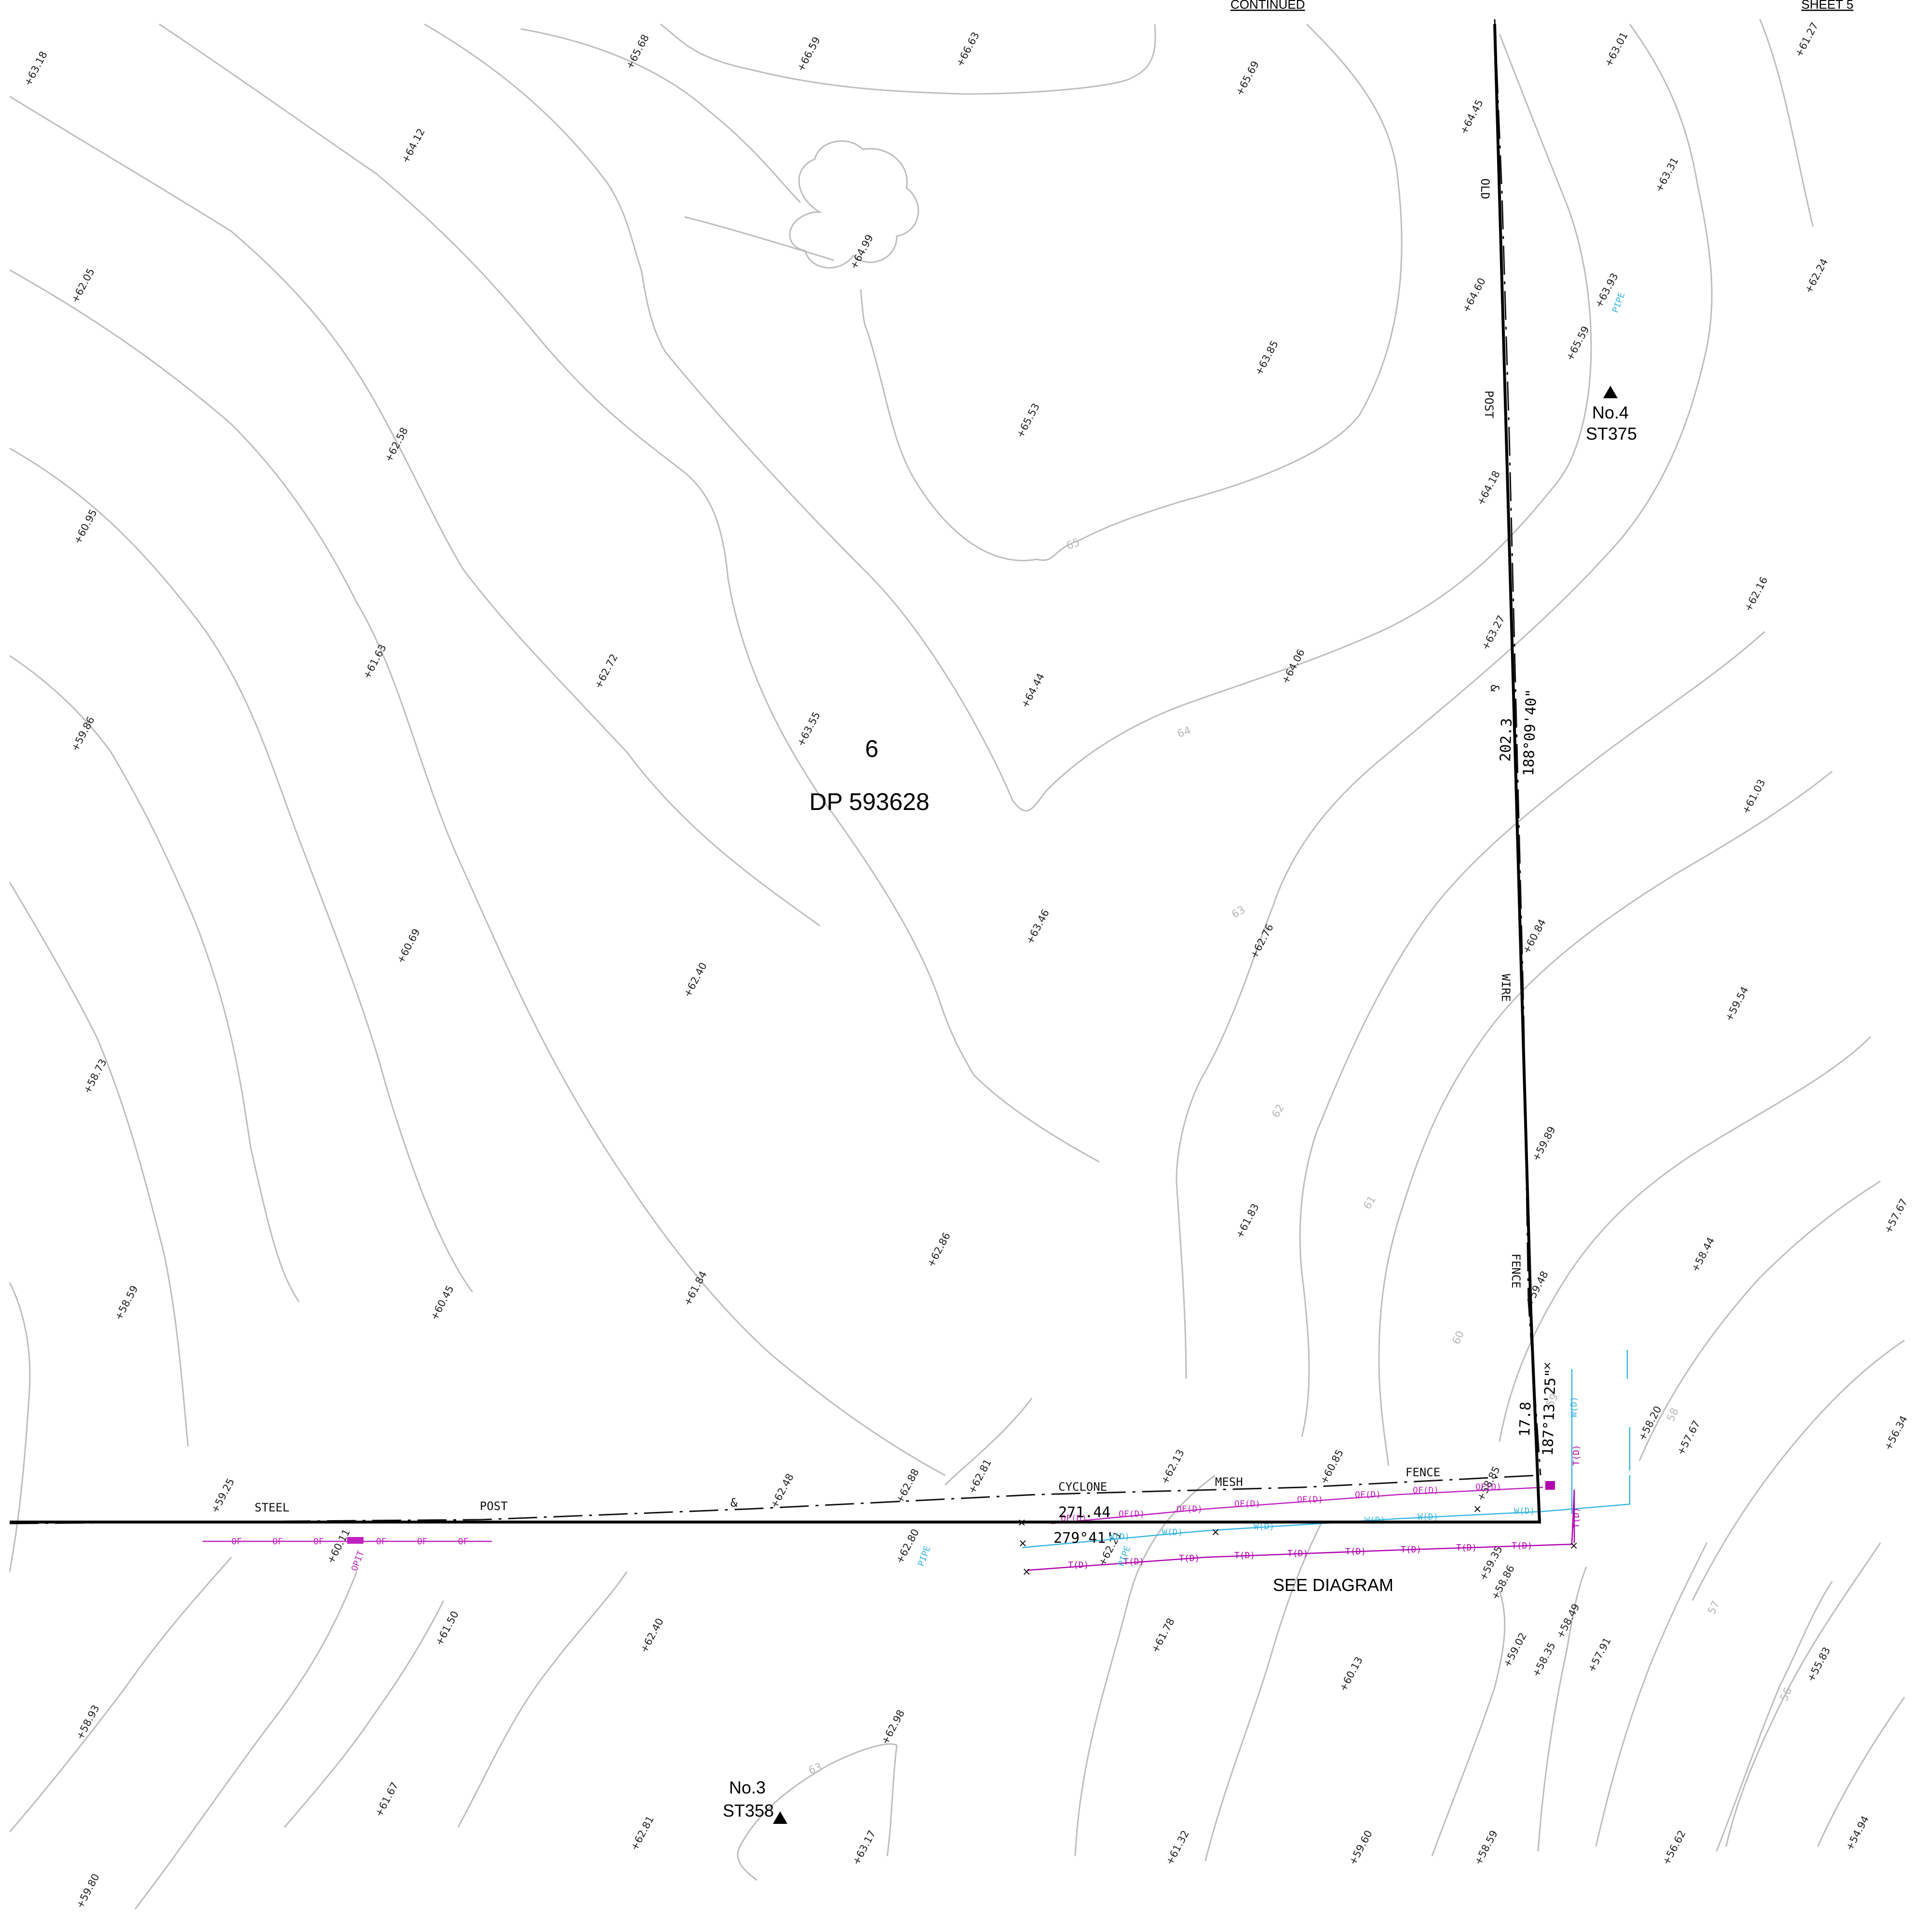 The image size is (1932, 1928). I want to click on fence-word: CYCLONE, so click(1082, 1487).